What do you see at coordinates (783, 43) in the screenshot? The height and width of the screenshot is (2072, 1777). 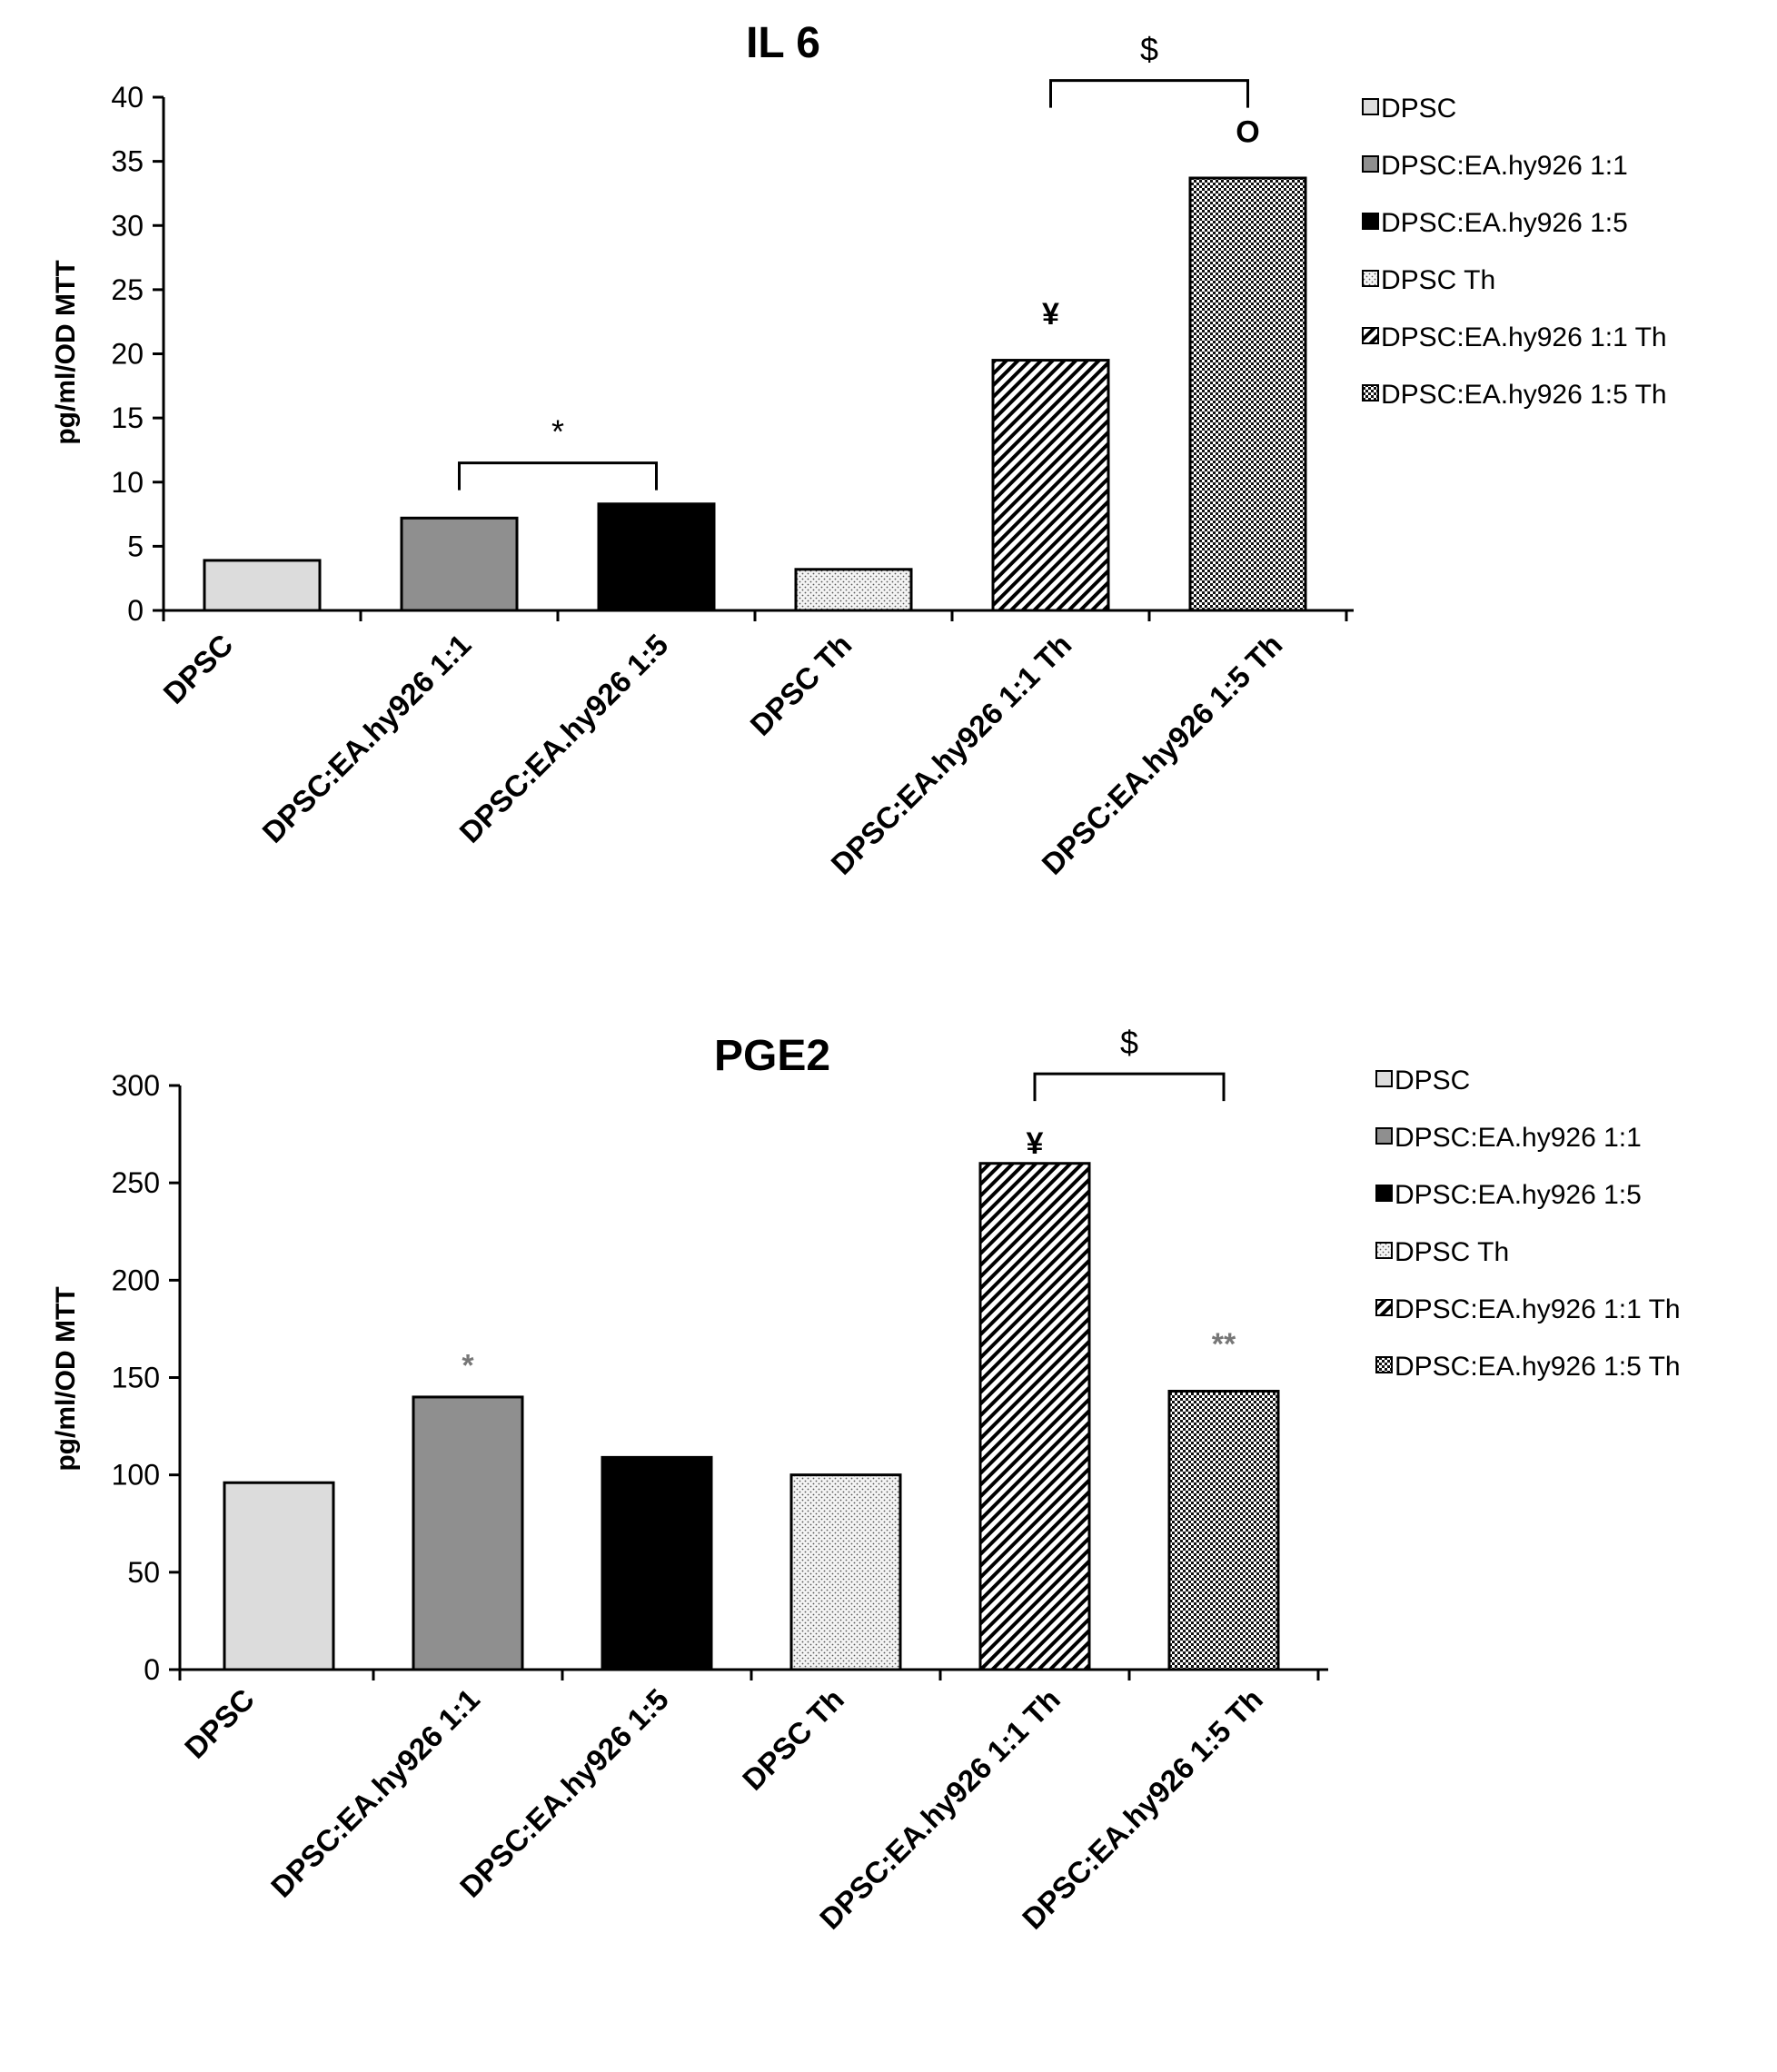 I see `il6-chart-title: IL 6` at bounding box center [783, 43].